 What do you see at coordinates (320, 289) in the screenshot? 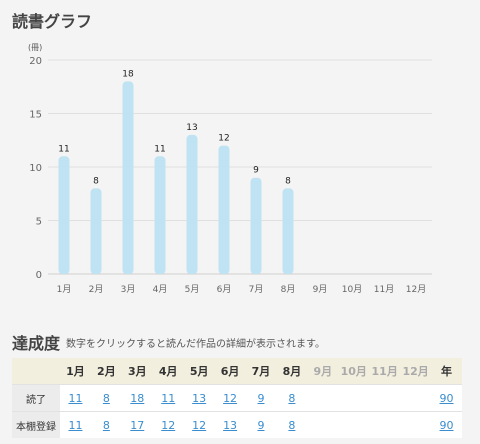
I see `x-tick-label: 9月` at bounding box center [320, 289].